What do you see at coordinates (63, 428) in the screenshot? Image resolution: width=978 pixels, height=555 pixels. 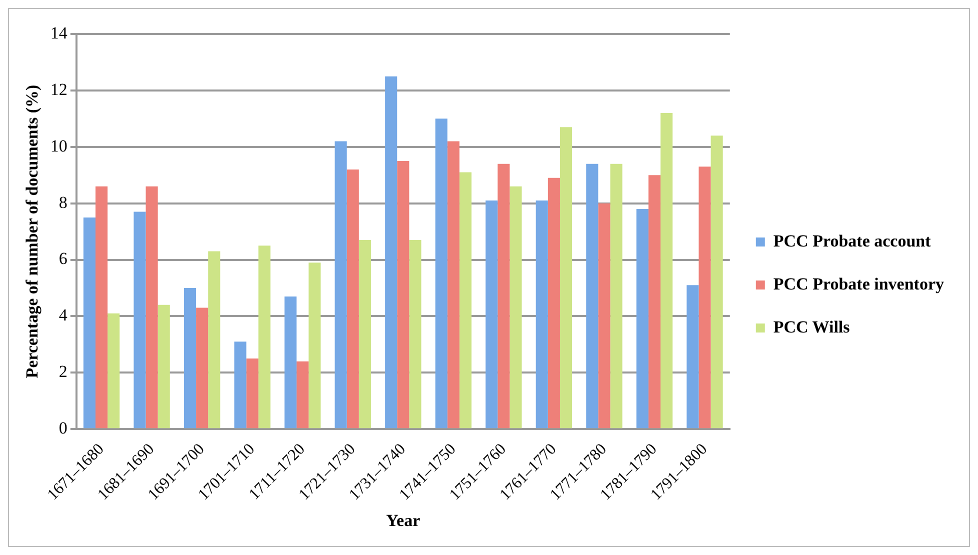 I see `y-tick-label: 0` at bounding box center [63, 428].